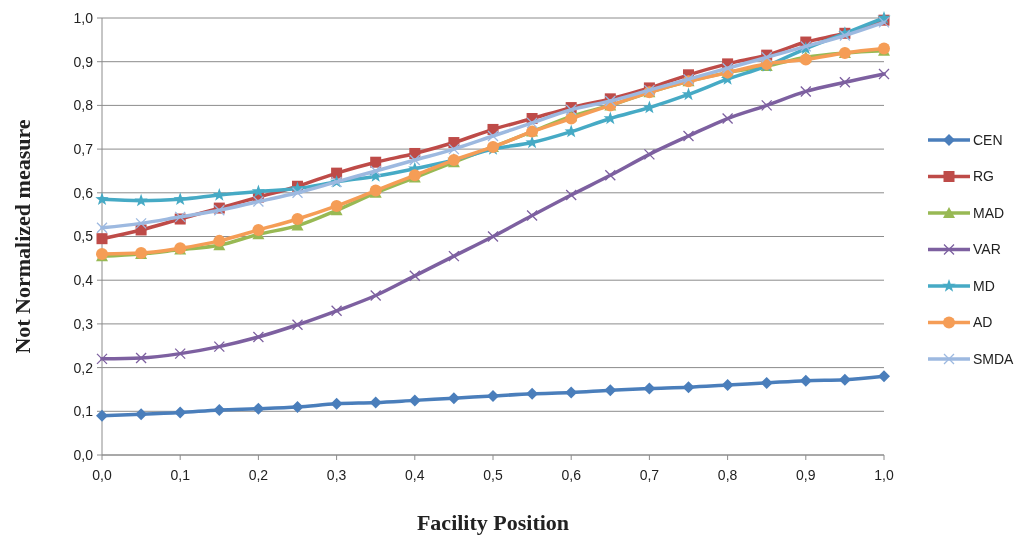 This screenshot has height=545, width=1030. I want to click on x-tick-label: 0,2, so click(258, 475).